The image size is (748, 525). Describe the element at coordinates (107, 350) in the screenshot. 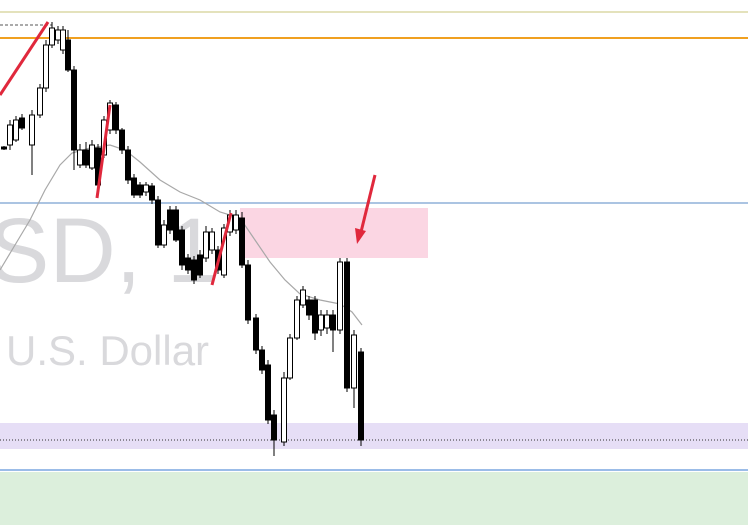

I see `watermark-description: U.S. Dollar` at that location.